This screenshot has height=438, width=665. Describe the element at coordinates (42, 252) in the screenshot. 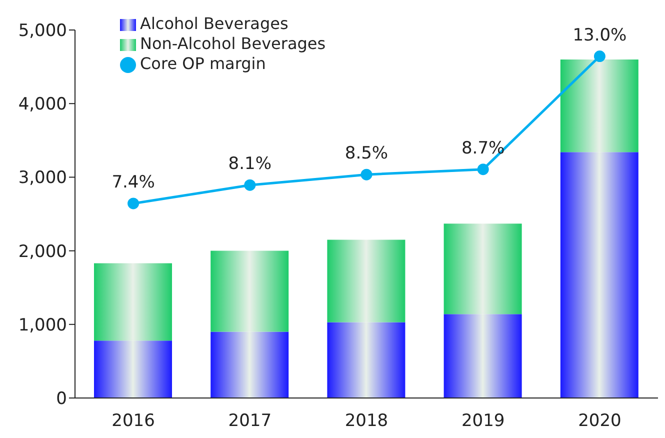

I see `y-tick-label: 2,000` at that location.